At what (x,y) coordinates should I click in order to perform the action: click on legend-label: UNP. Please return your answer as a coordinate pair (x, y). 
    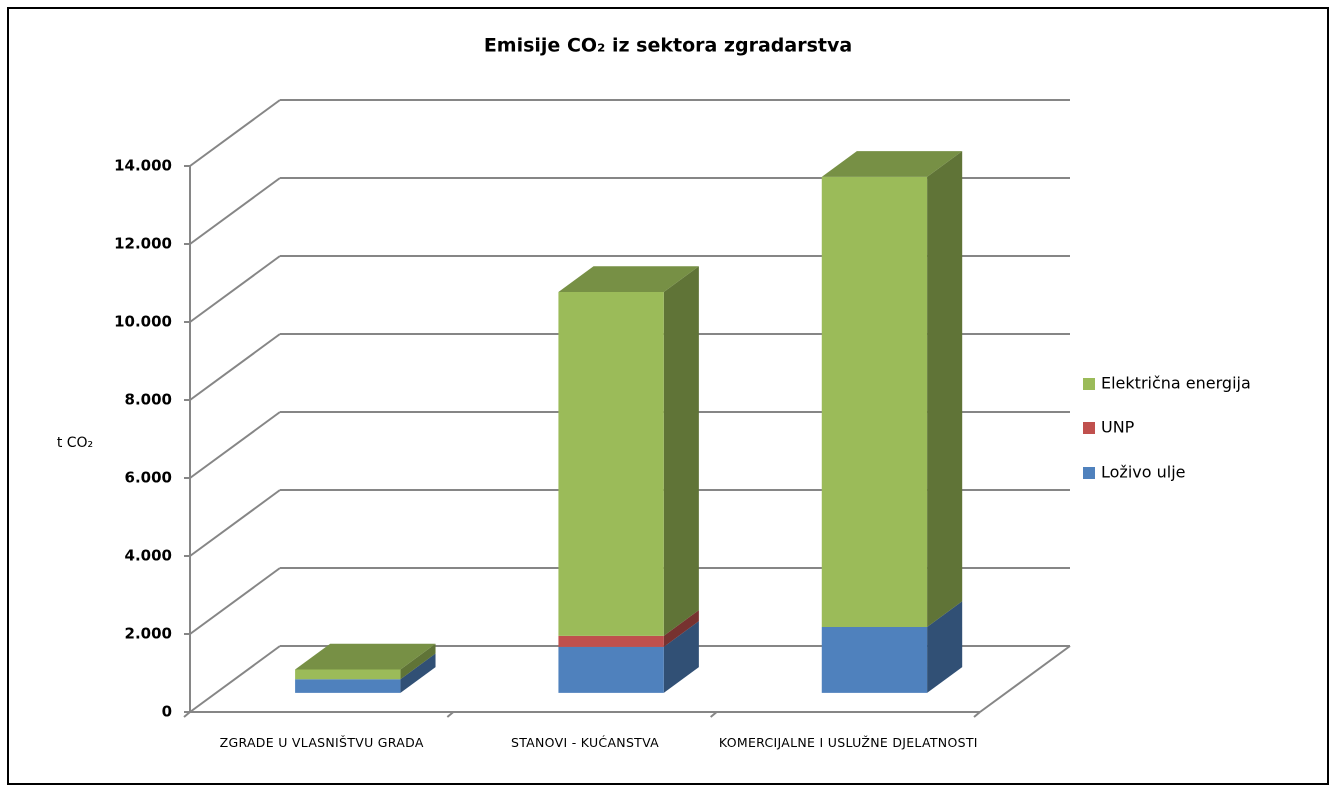
    Looking at the image, I should click on (1118, 427).